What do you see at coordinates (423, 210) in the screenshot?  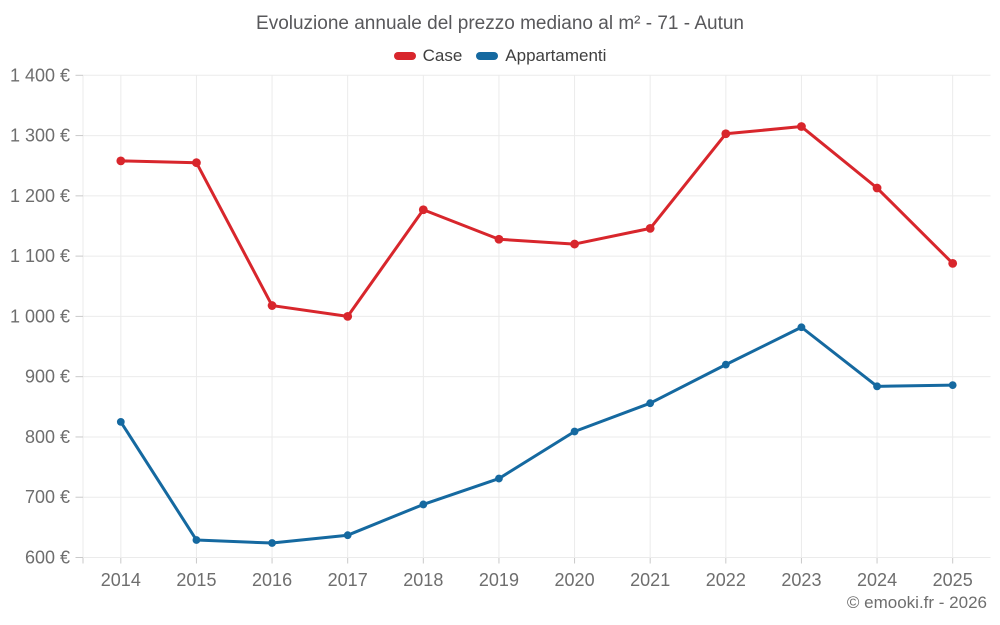 I see `data-point-case-2018` at bounding box center [423, 210].